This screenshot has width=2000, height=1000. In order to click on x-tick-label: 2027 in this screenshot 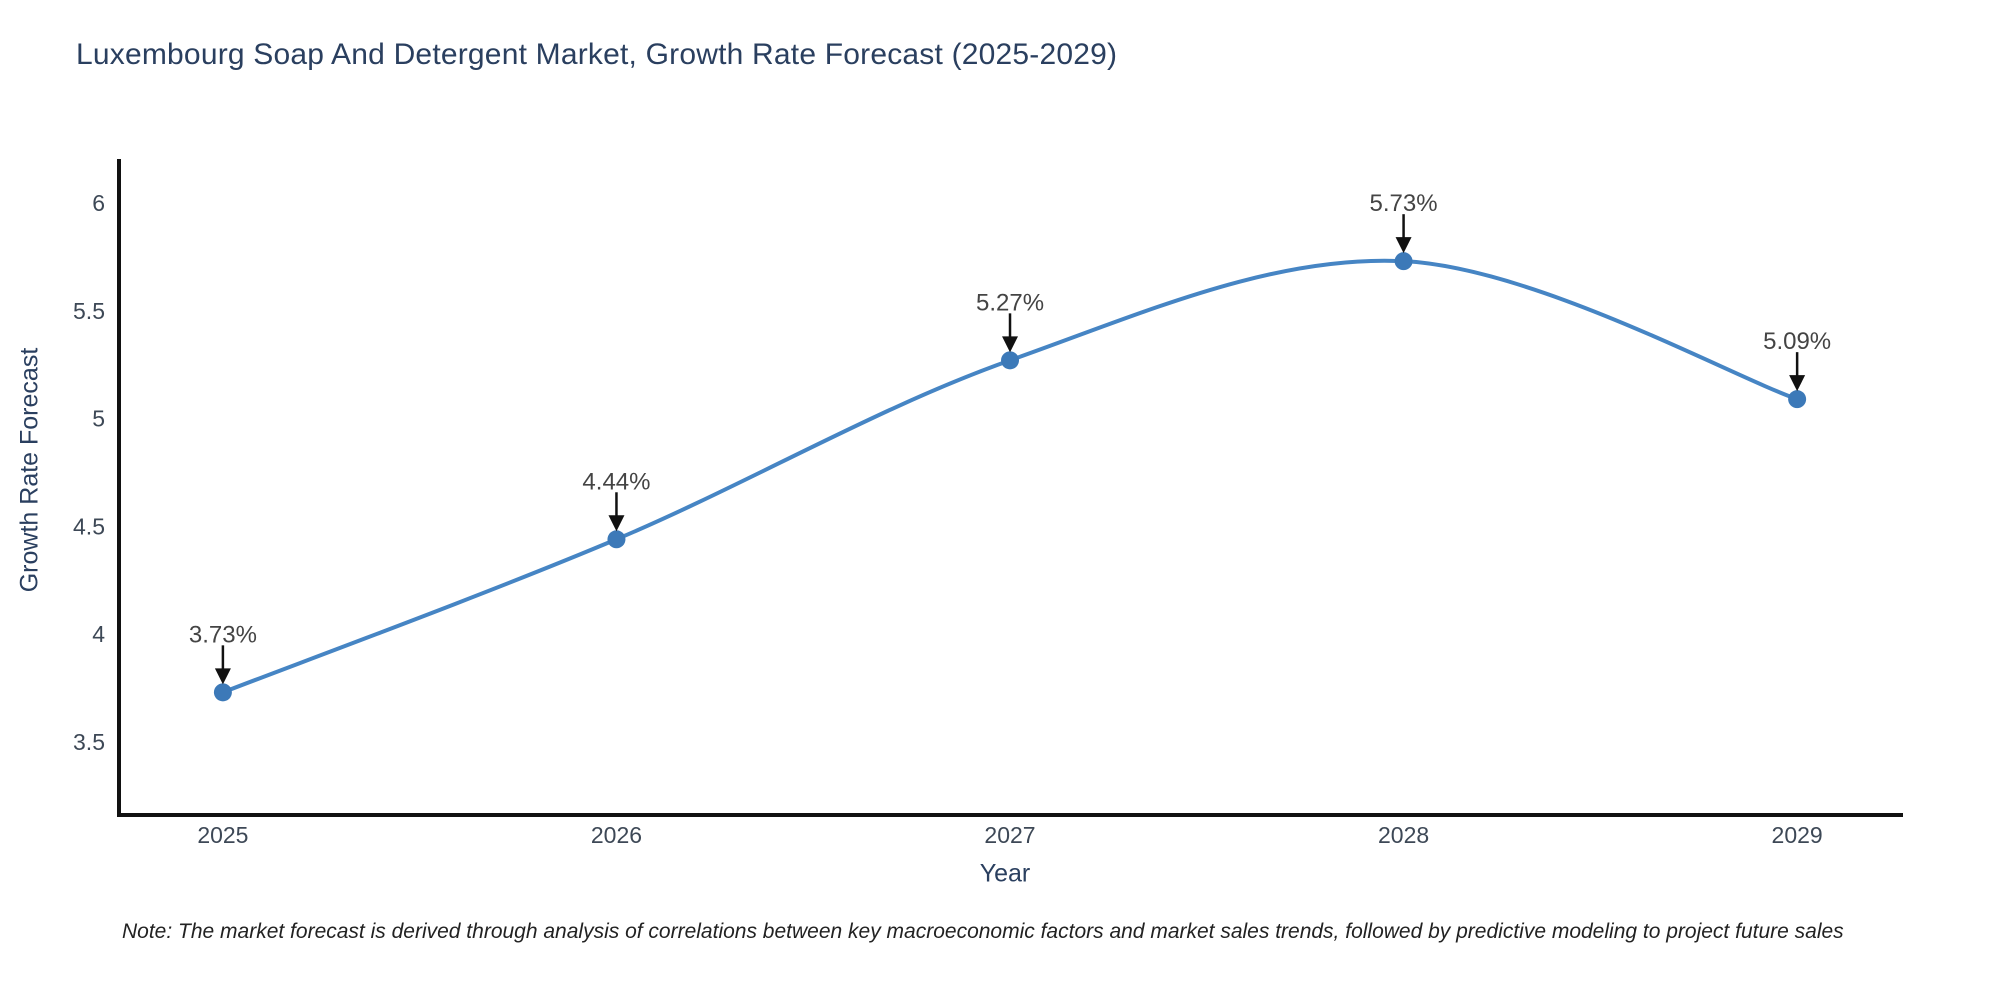, I will do `click(1009, 835)`.